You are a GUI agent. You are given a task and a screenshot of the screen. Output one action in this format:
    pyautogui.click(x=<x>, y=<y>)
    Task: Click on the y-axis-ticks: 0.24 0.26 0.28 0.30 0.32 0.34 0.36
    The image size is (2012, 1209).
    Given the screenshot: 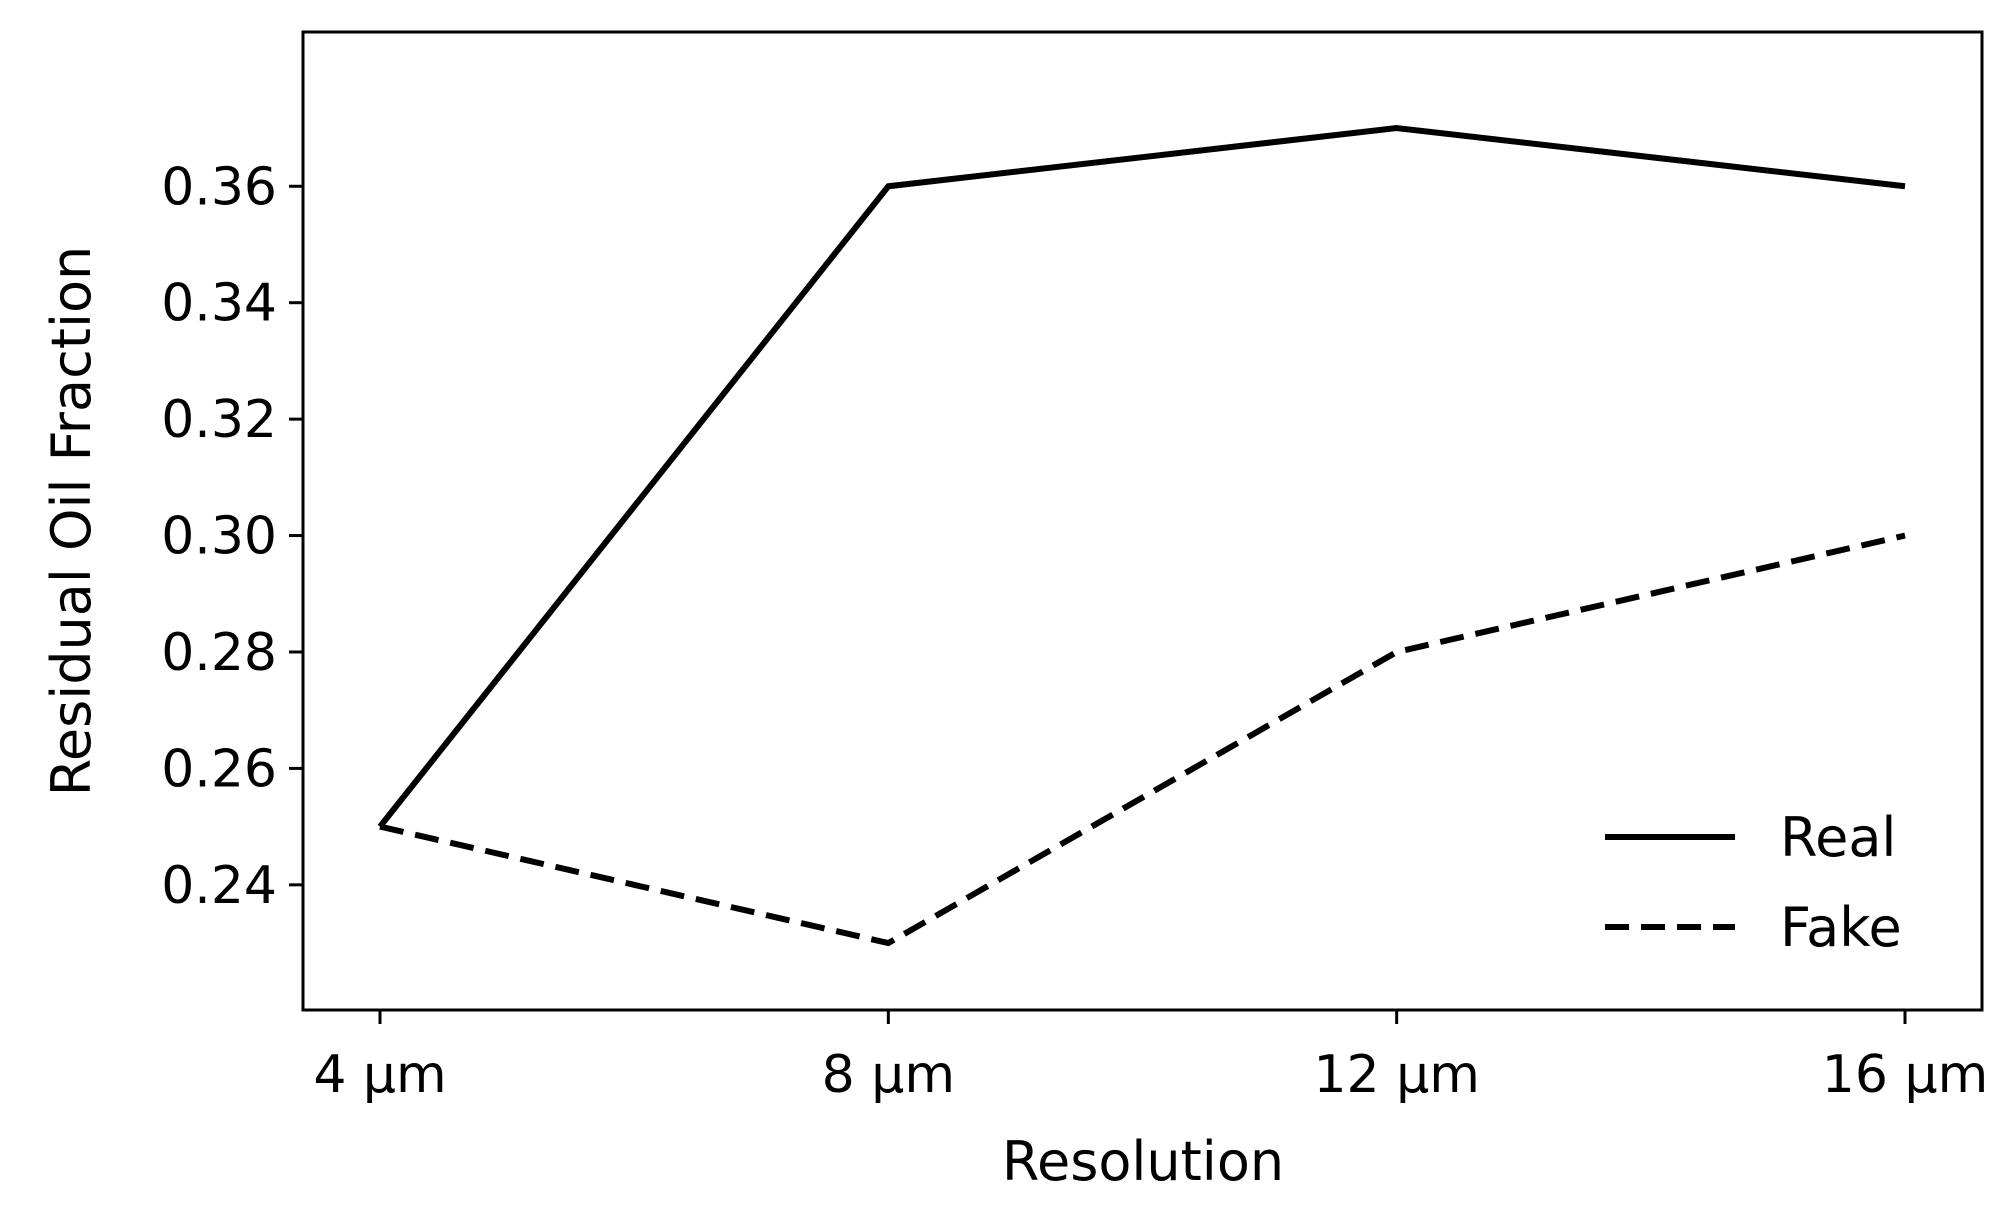 What is the action you would take?
    pyautogui.click(x=232, y=536)
    